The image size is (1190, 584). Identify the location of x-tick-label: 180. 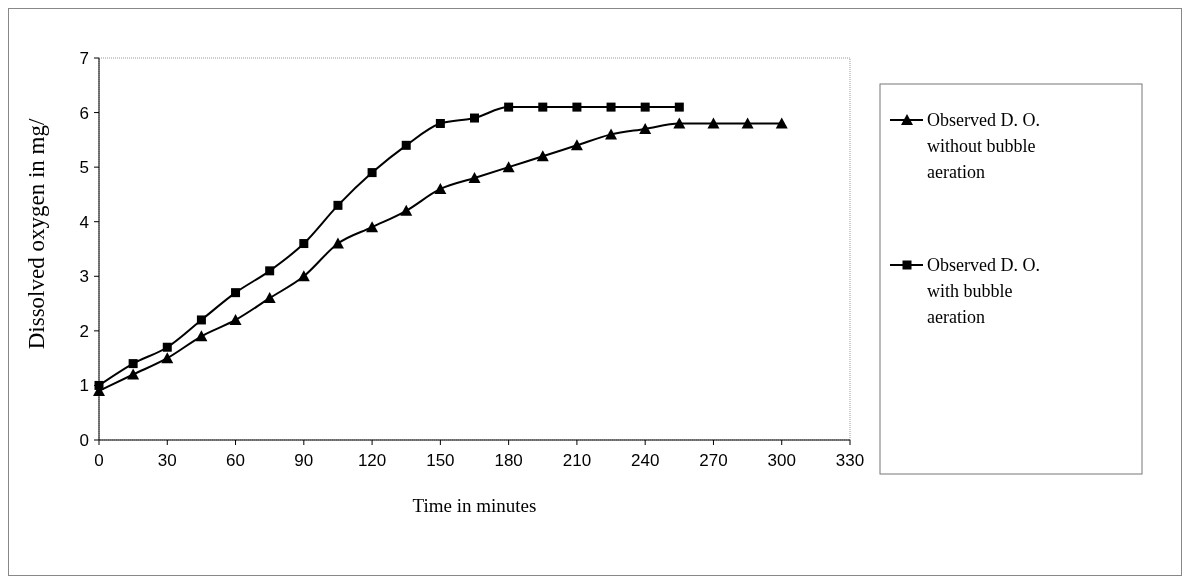
(508, 460).